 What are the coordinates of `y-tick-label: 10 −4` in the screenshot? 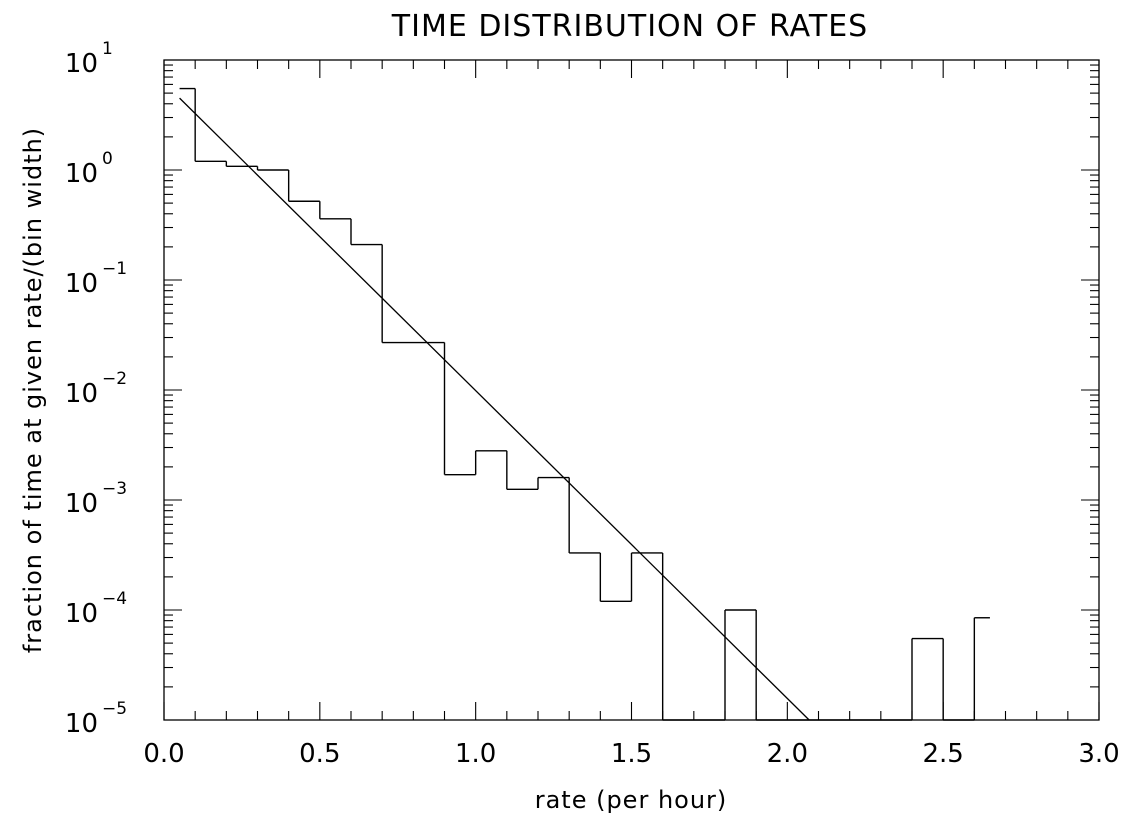 It's located at (96, 609).